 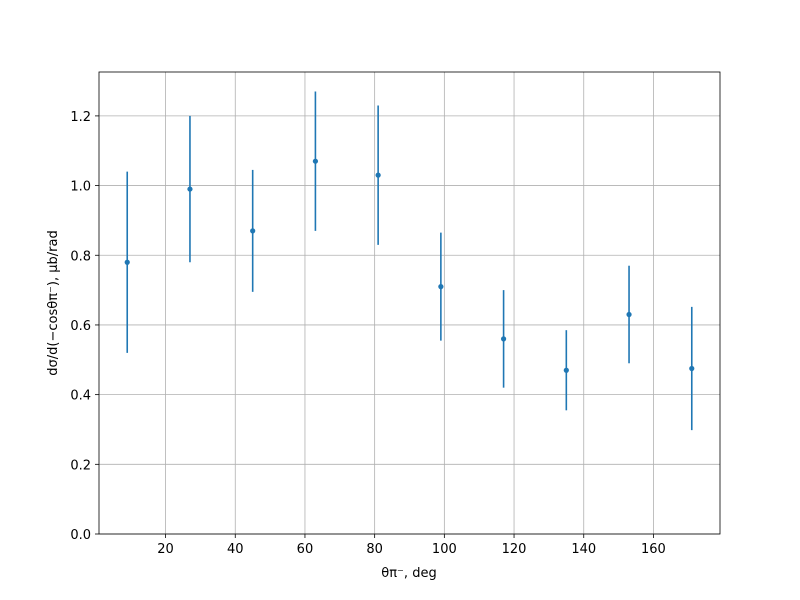 I want to click on x-tick-label: 60, so click(x=305, y=549).